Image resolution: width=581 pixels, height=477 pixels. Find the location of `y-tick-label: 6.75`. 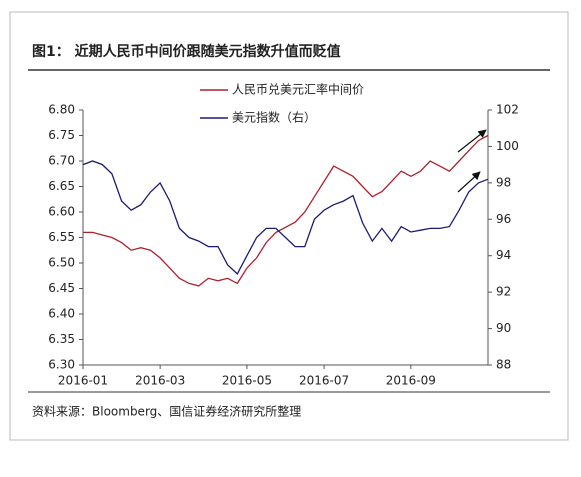

y-tick-label: 6.75 is located at coordinates (61, 135).